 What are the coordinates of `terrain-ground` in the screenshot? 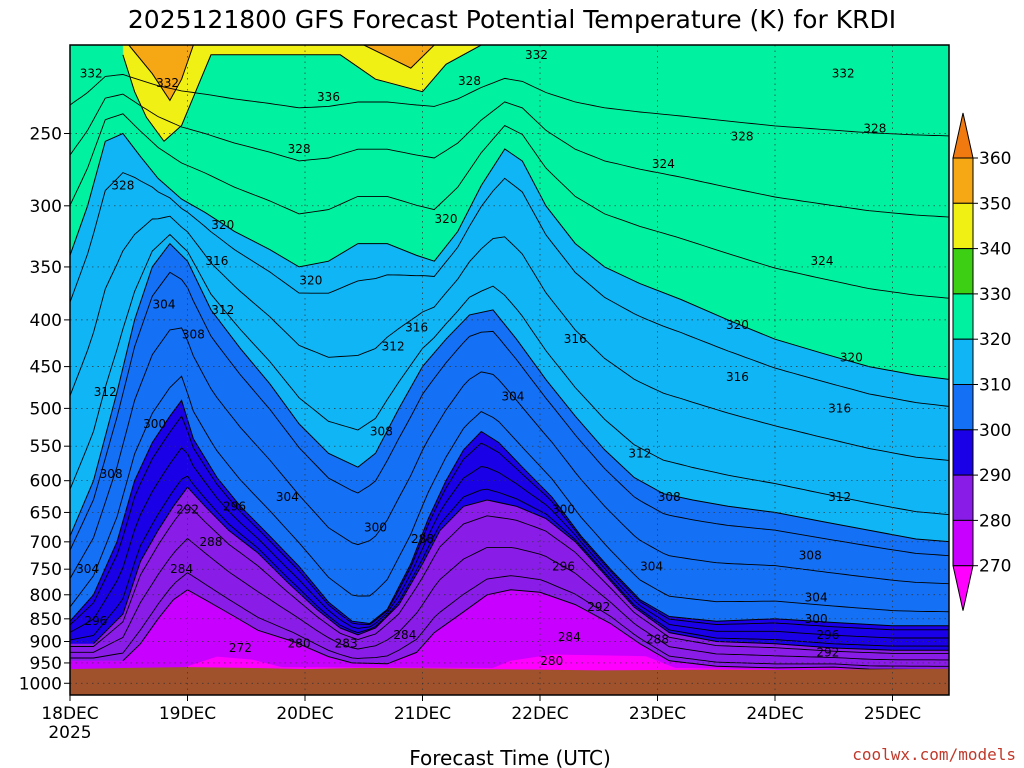 It's located at (509, 681).